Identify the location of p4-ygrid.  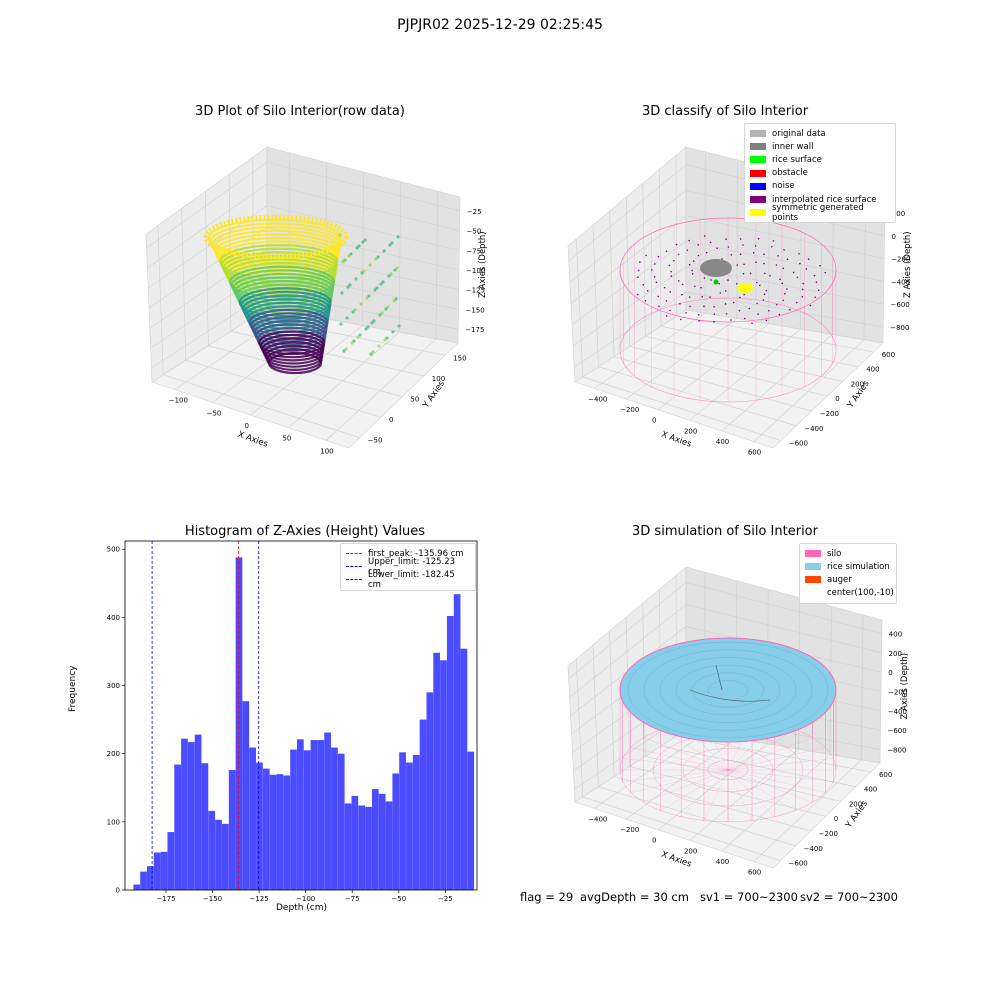
(697, 816).